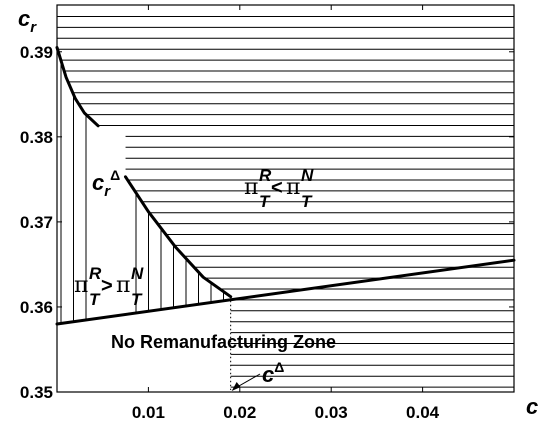 The width and height of the screenshot is (550, 424). I want to click on x-tick-label: 0.02, so click(239, 412).